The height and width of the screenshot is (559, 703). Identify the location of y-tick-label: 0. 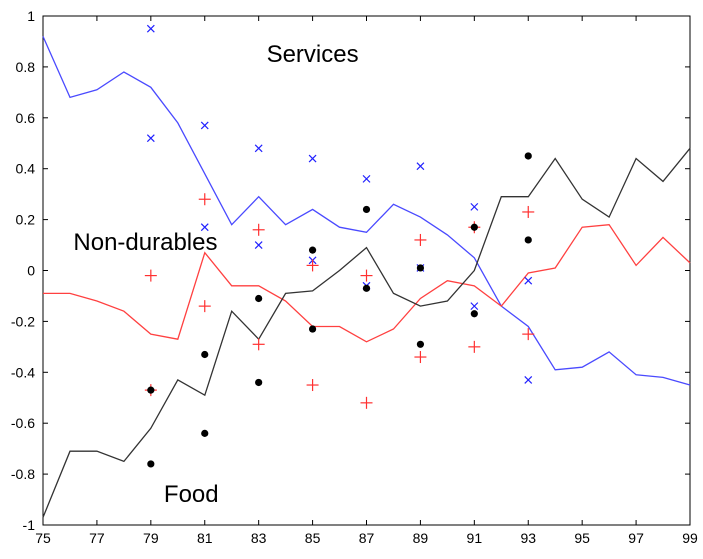
(31, 271).